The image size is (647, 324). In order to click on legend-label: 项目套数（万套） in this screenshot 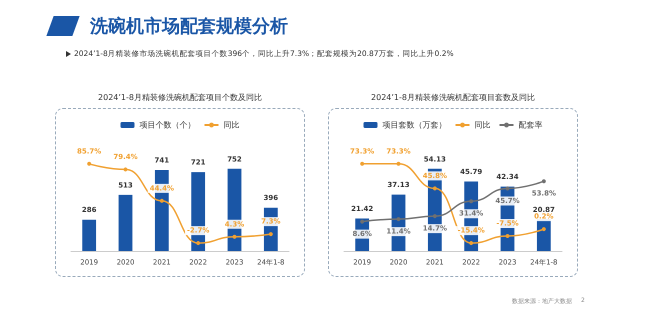, I will do `click(414, 125)`.